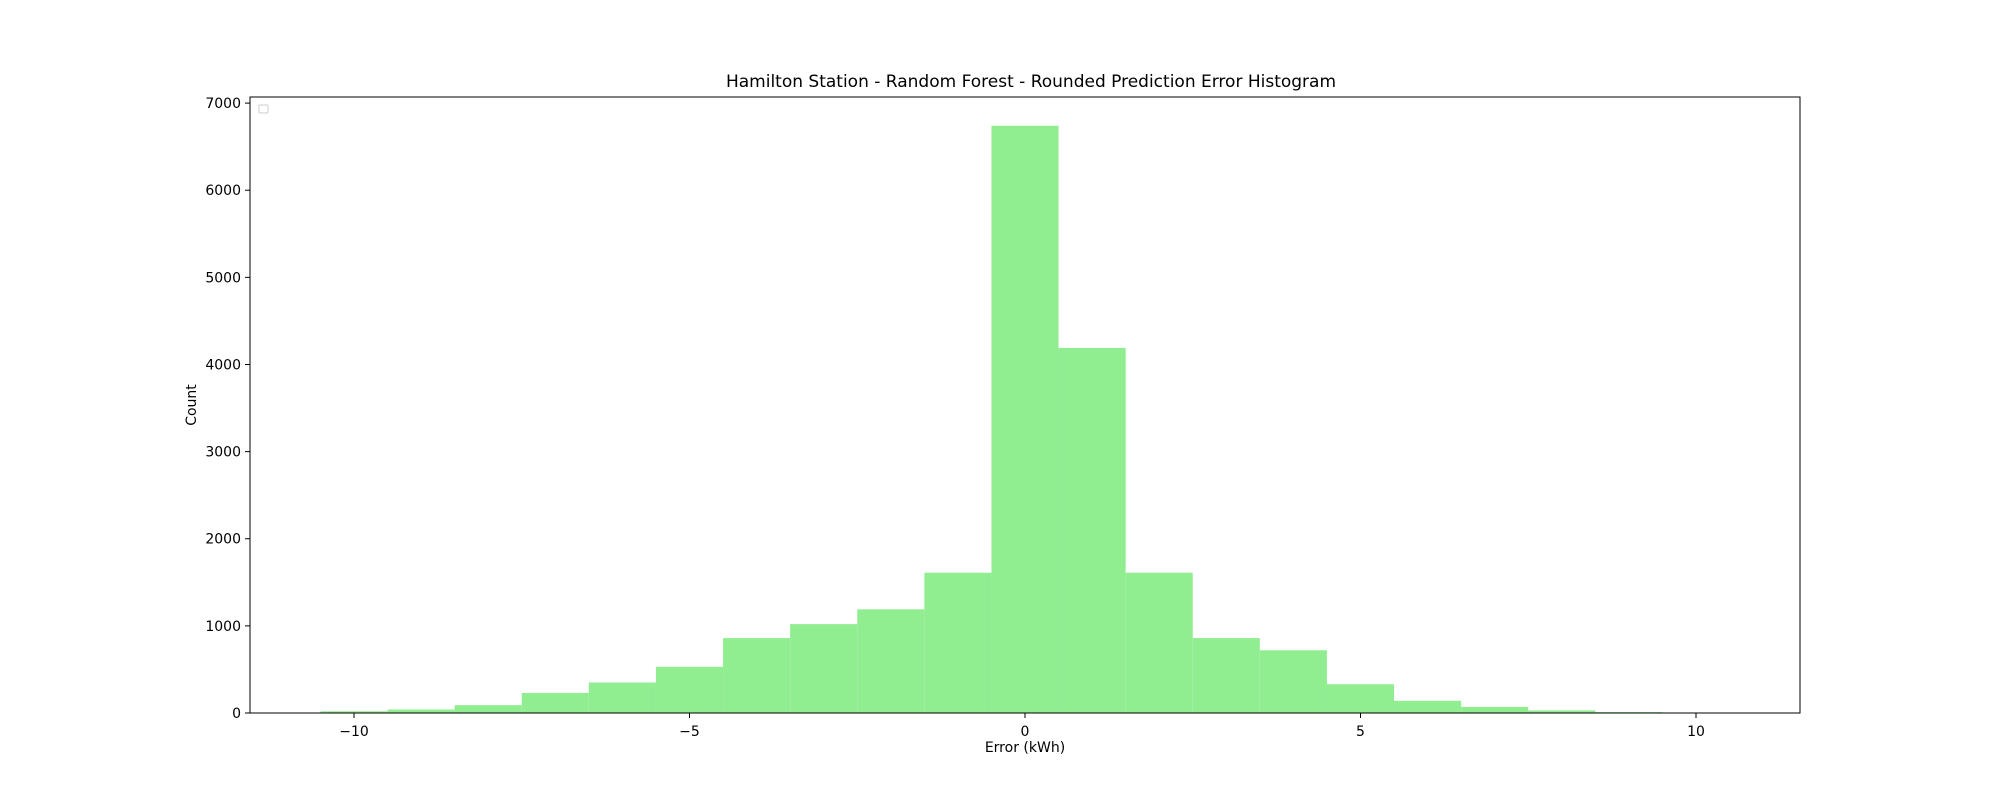 This screenshot has height=800, width=2000. I want to click on y-tick-label: 2000, so click(223, 540).